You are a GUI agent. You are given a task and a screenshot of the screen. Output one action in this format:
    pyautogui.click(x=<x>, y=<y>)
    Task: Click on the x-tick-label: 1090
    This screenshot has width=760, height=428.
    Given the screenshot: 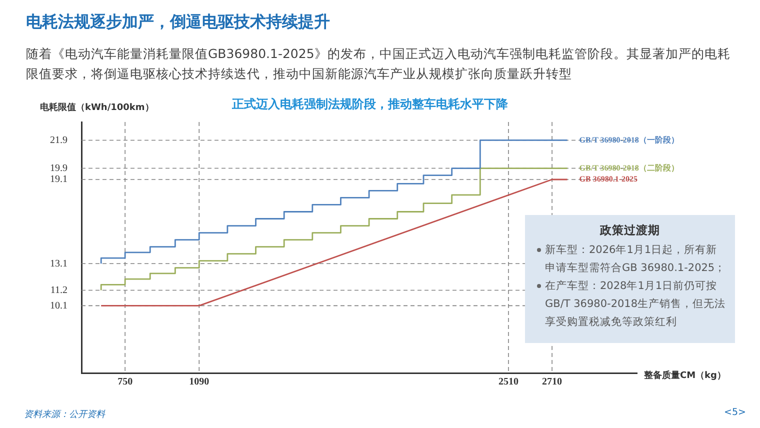 What is the action you would take?
    pyautogui.click(x=199, y=382)
    